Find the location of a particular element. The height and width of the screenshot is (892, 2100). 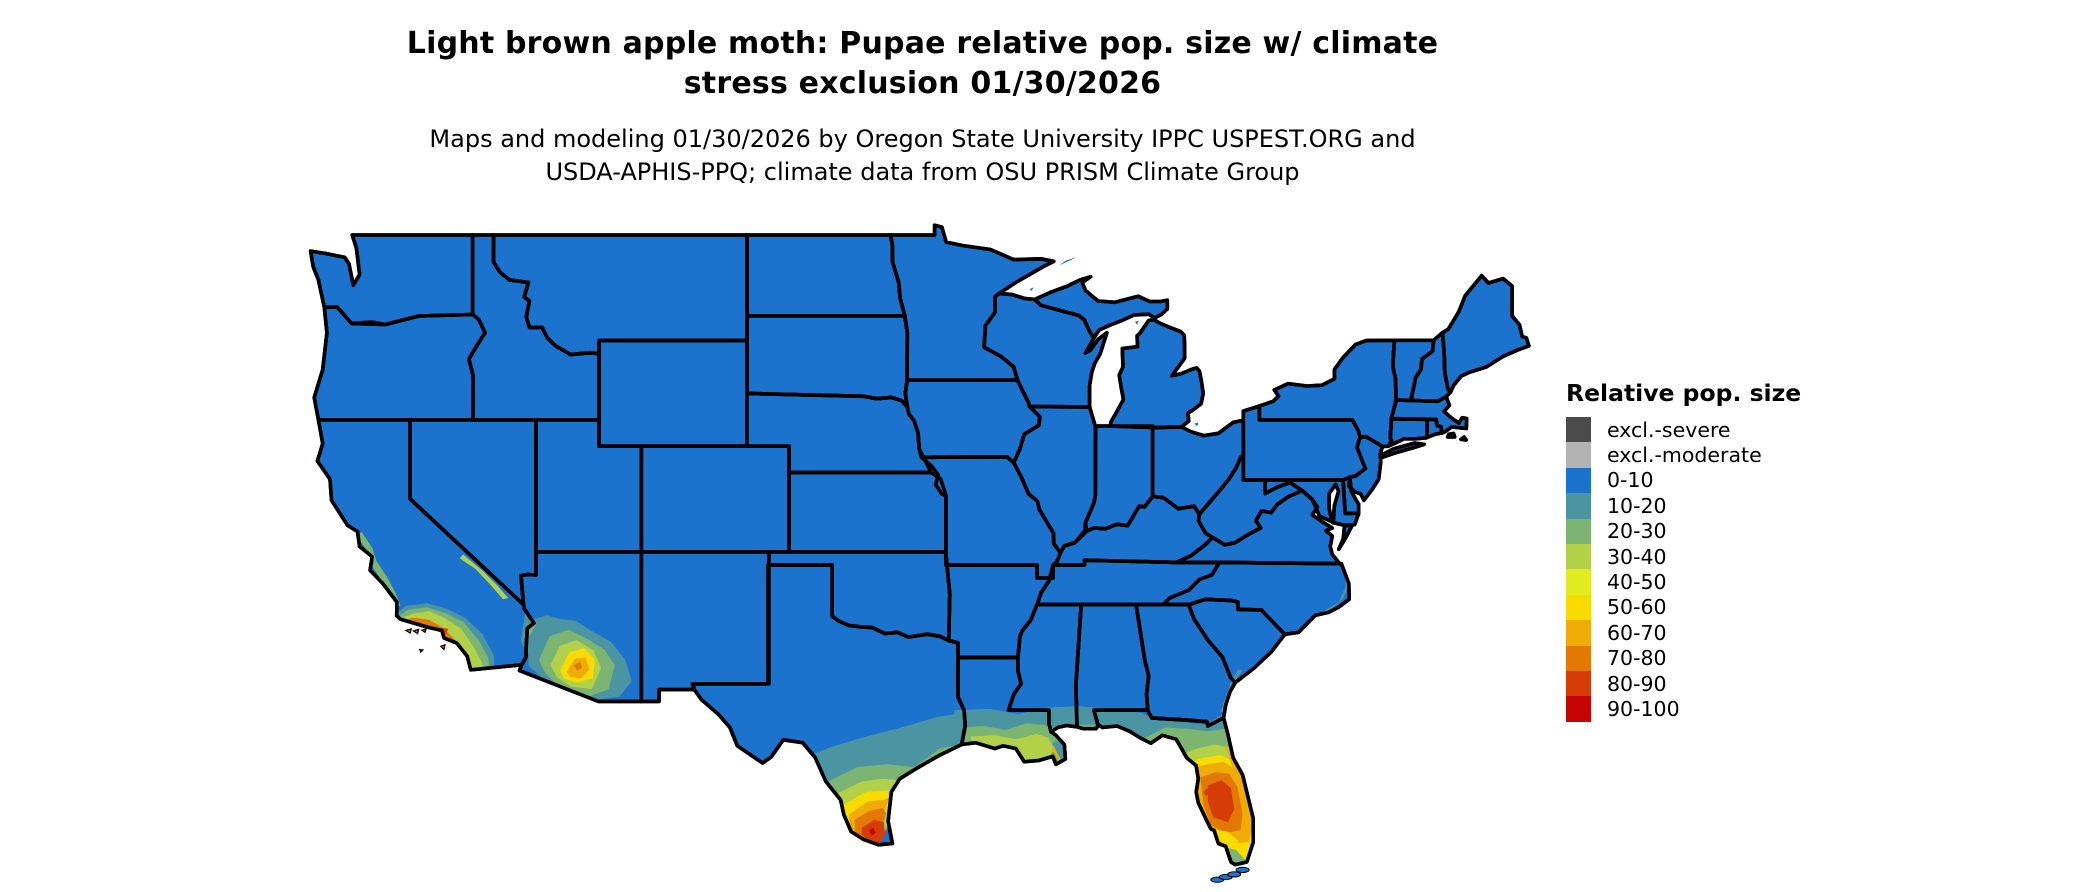

state-border-mv is located at coordinates (1451, 435).